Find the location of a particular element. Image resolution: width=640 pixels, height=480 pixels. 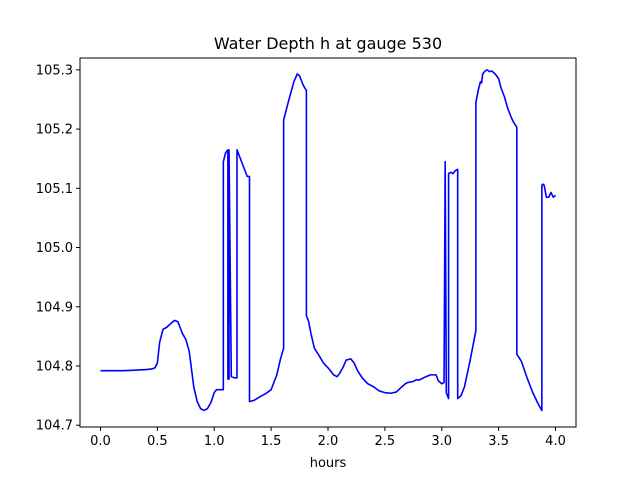

x-axis-label: hours is located at coordinates (328, 463).